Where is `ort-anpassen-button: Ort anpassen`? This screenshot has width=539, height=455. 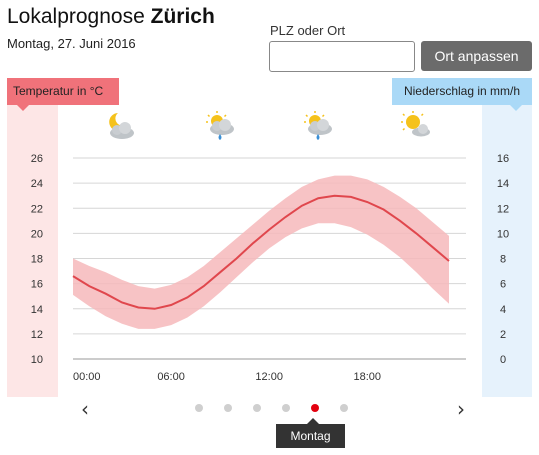 ort-anpassen-button: Ort anpassen is located at coordinates (476, 56).